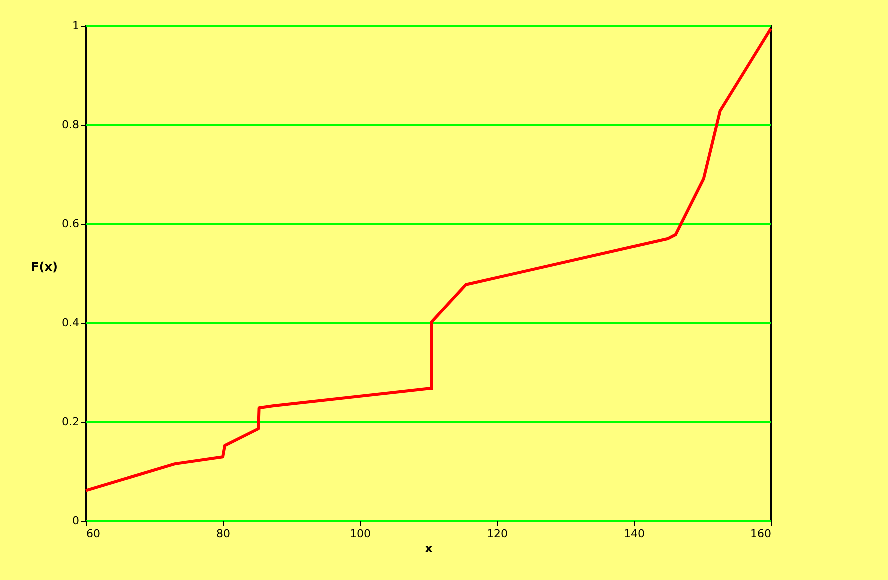 This screenshot has height=580, width=888. I want to click on y-axis-title: F(x), so click(44, 267).